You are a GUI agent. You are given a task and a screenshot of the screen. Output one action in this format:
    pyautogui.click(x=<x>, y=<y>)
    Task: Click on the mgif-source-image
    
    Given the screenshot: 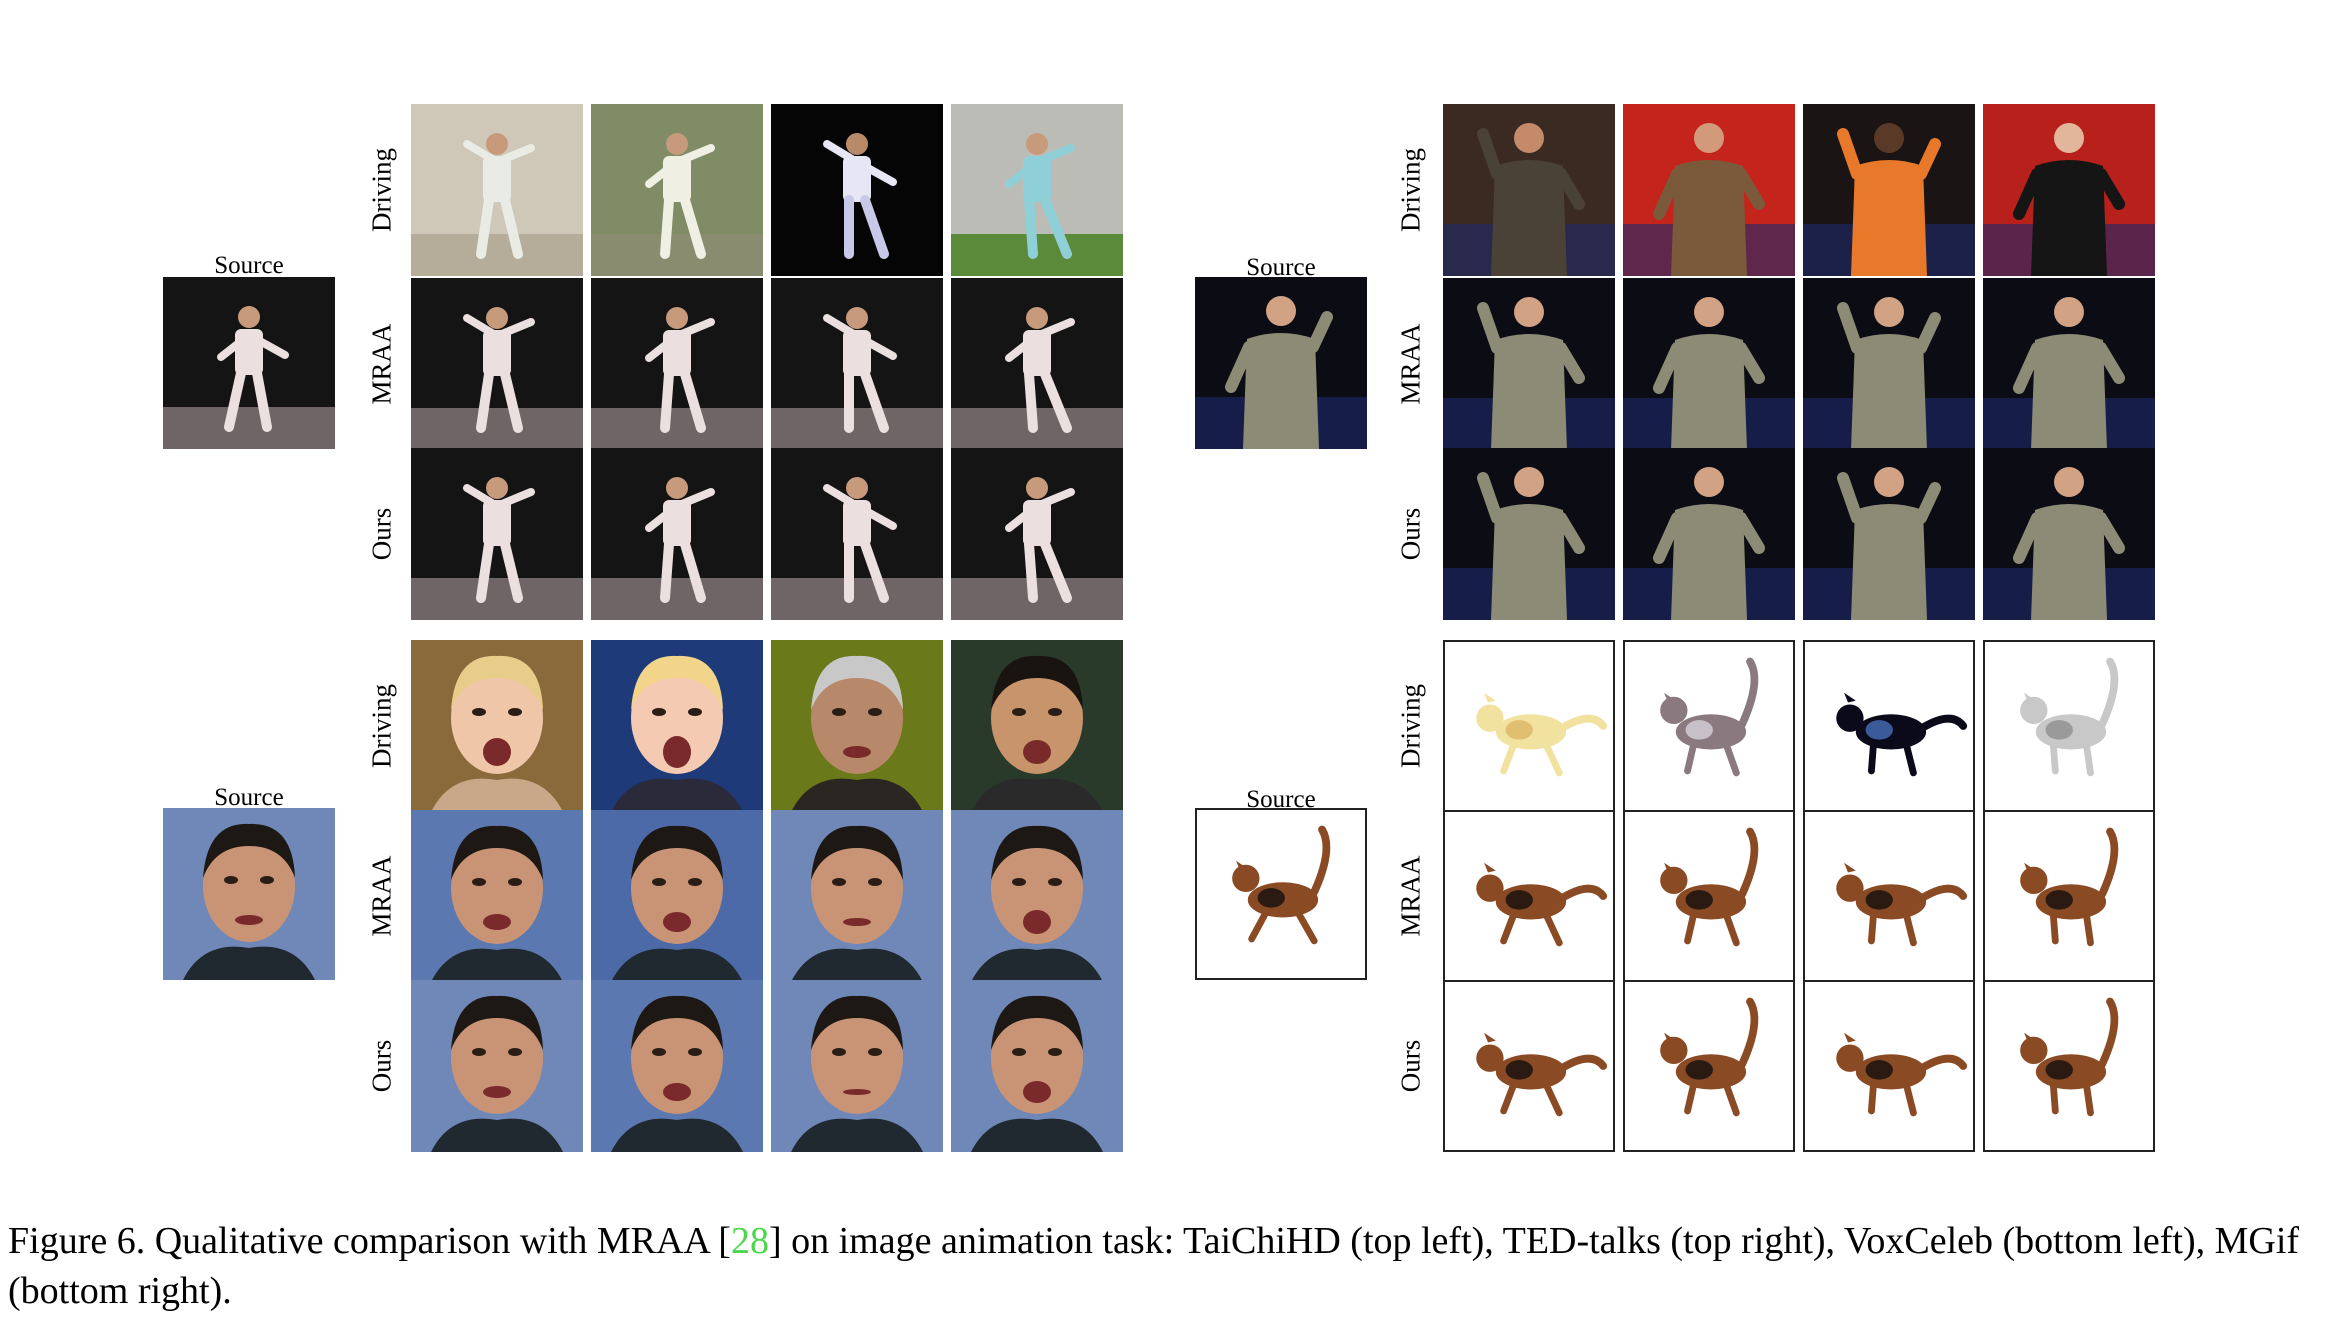 What is the action you would take?
    pyautogui.click(x=1281, y=894)
    